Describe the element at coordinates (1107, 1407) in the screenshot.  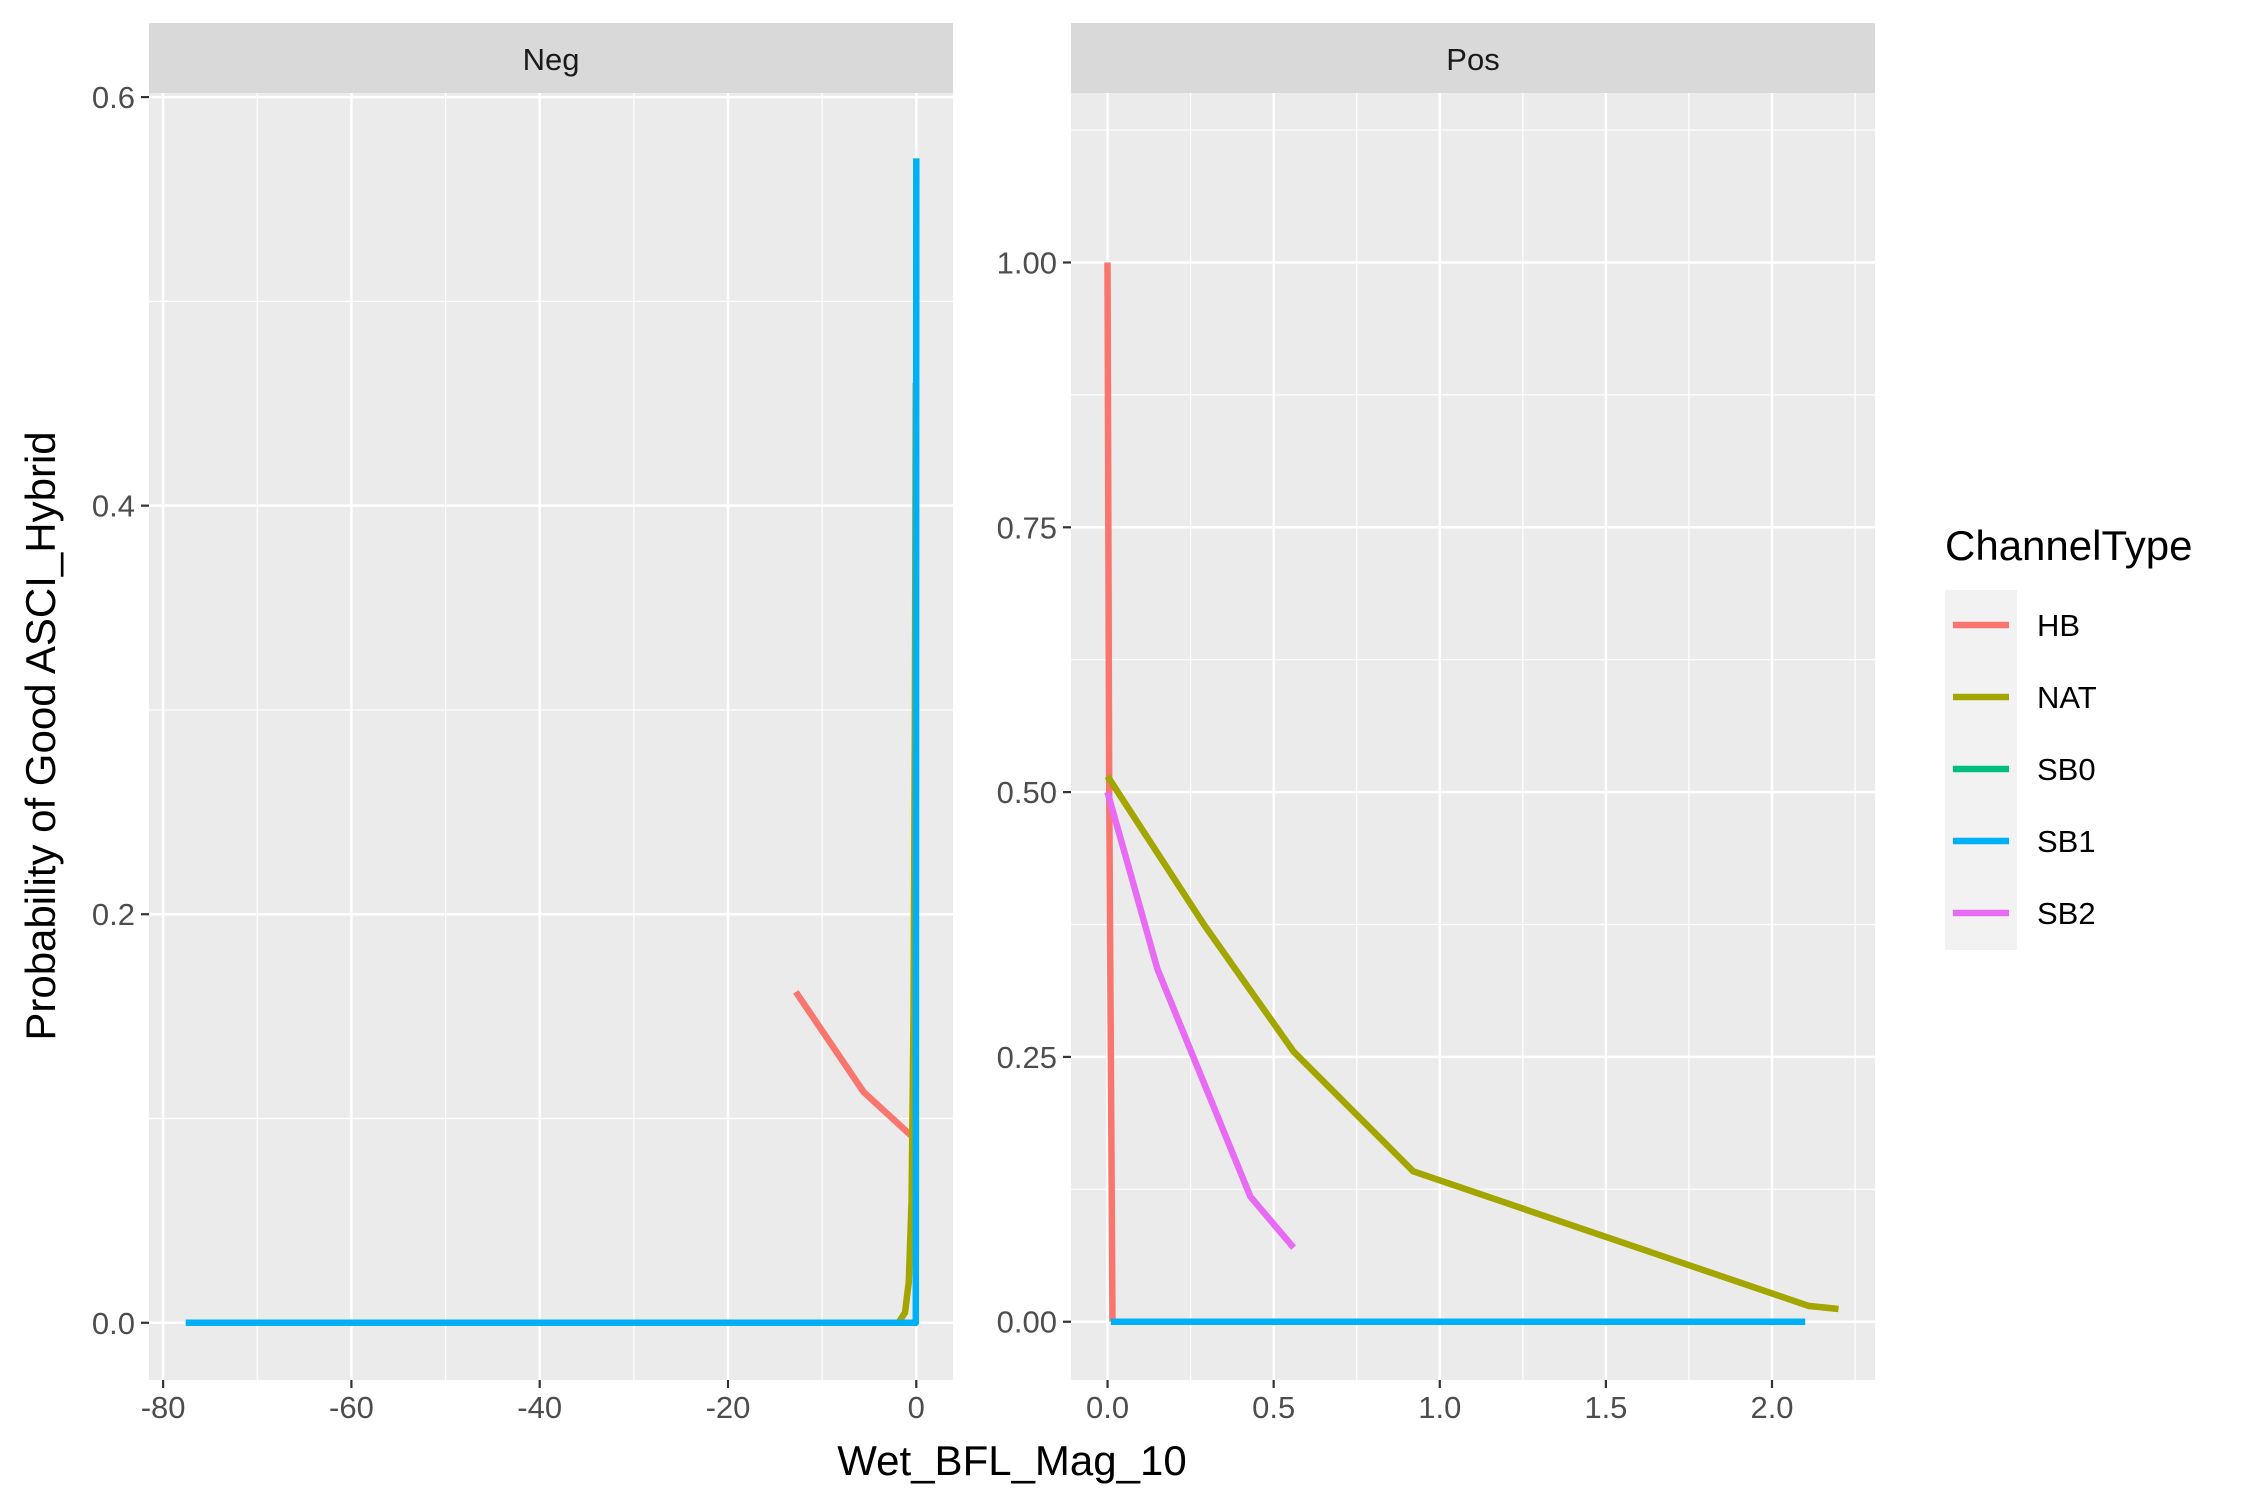
I see `x-tick-label: 0.0` at that location.